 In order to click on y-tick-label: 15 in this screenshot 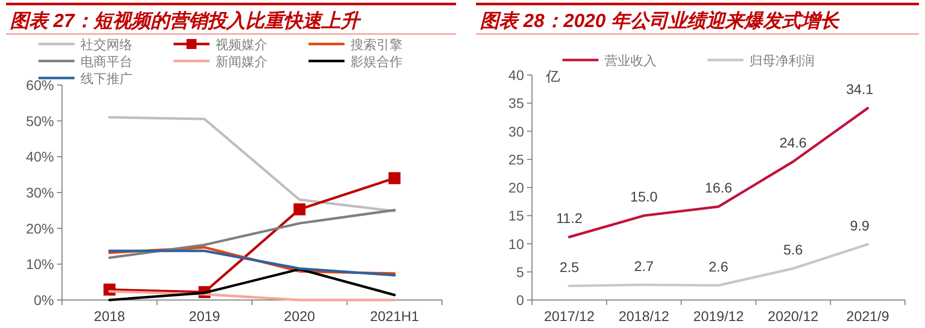, I will do `click(516, 216)`.